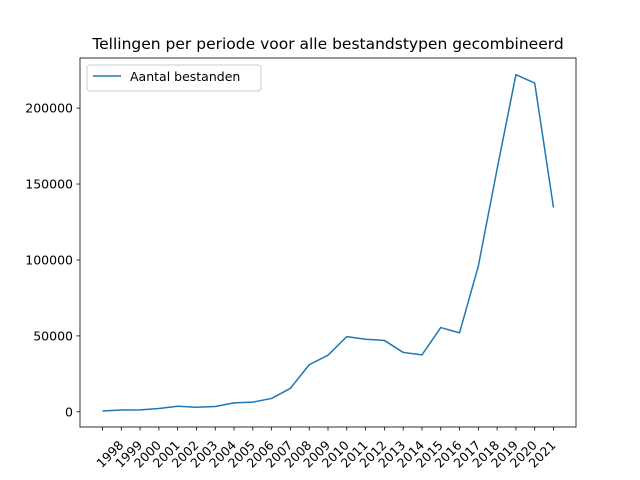 Image resolution: width=640 pixels, height=480 pixels. I want to click on y-axis: 0 50000 100000 150000 200000, so click(52, 260).